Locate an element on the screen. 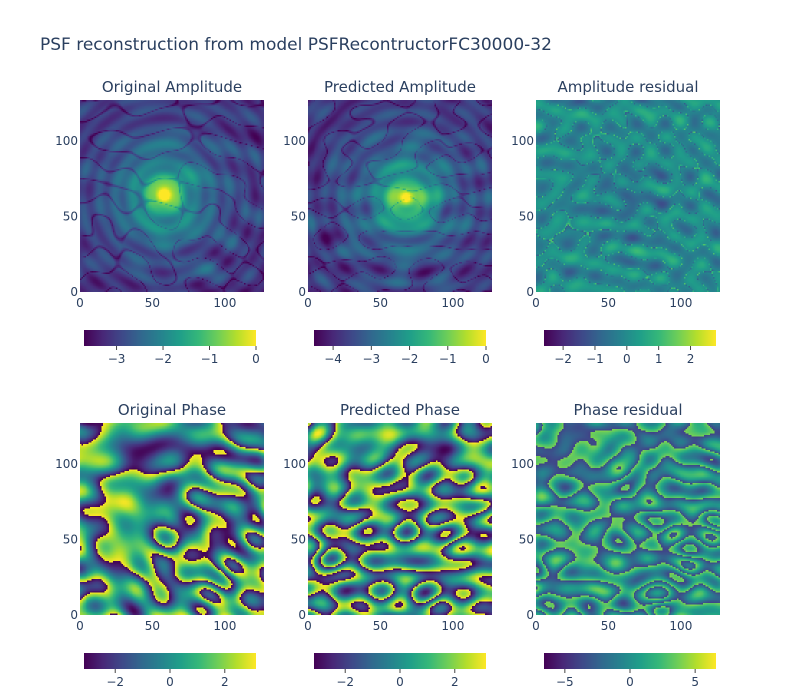 The width and height of the screenshot is (800, 700). subplot-2: Predicted Amplitude 0 50 100 0 50 100 −4 −3 −2 −1 0 is located at coordinates (387, 222).